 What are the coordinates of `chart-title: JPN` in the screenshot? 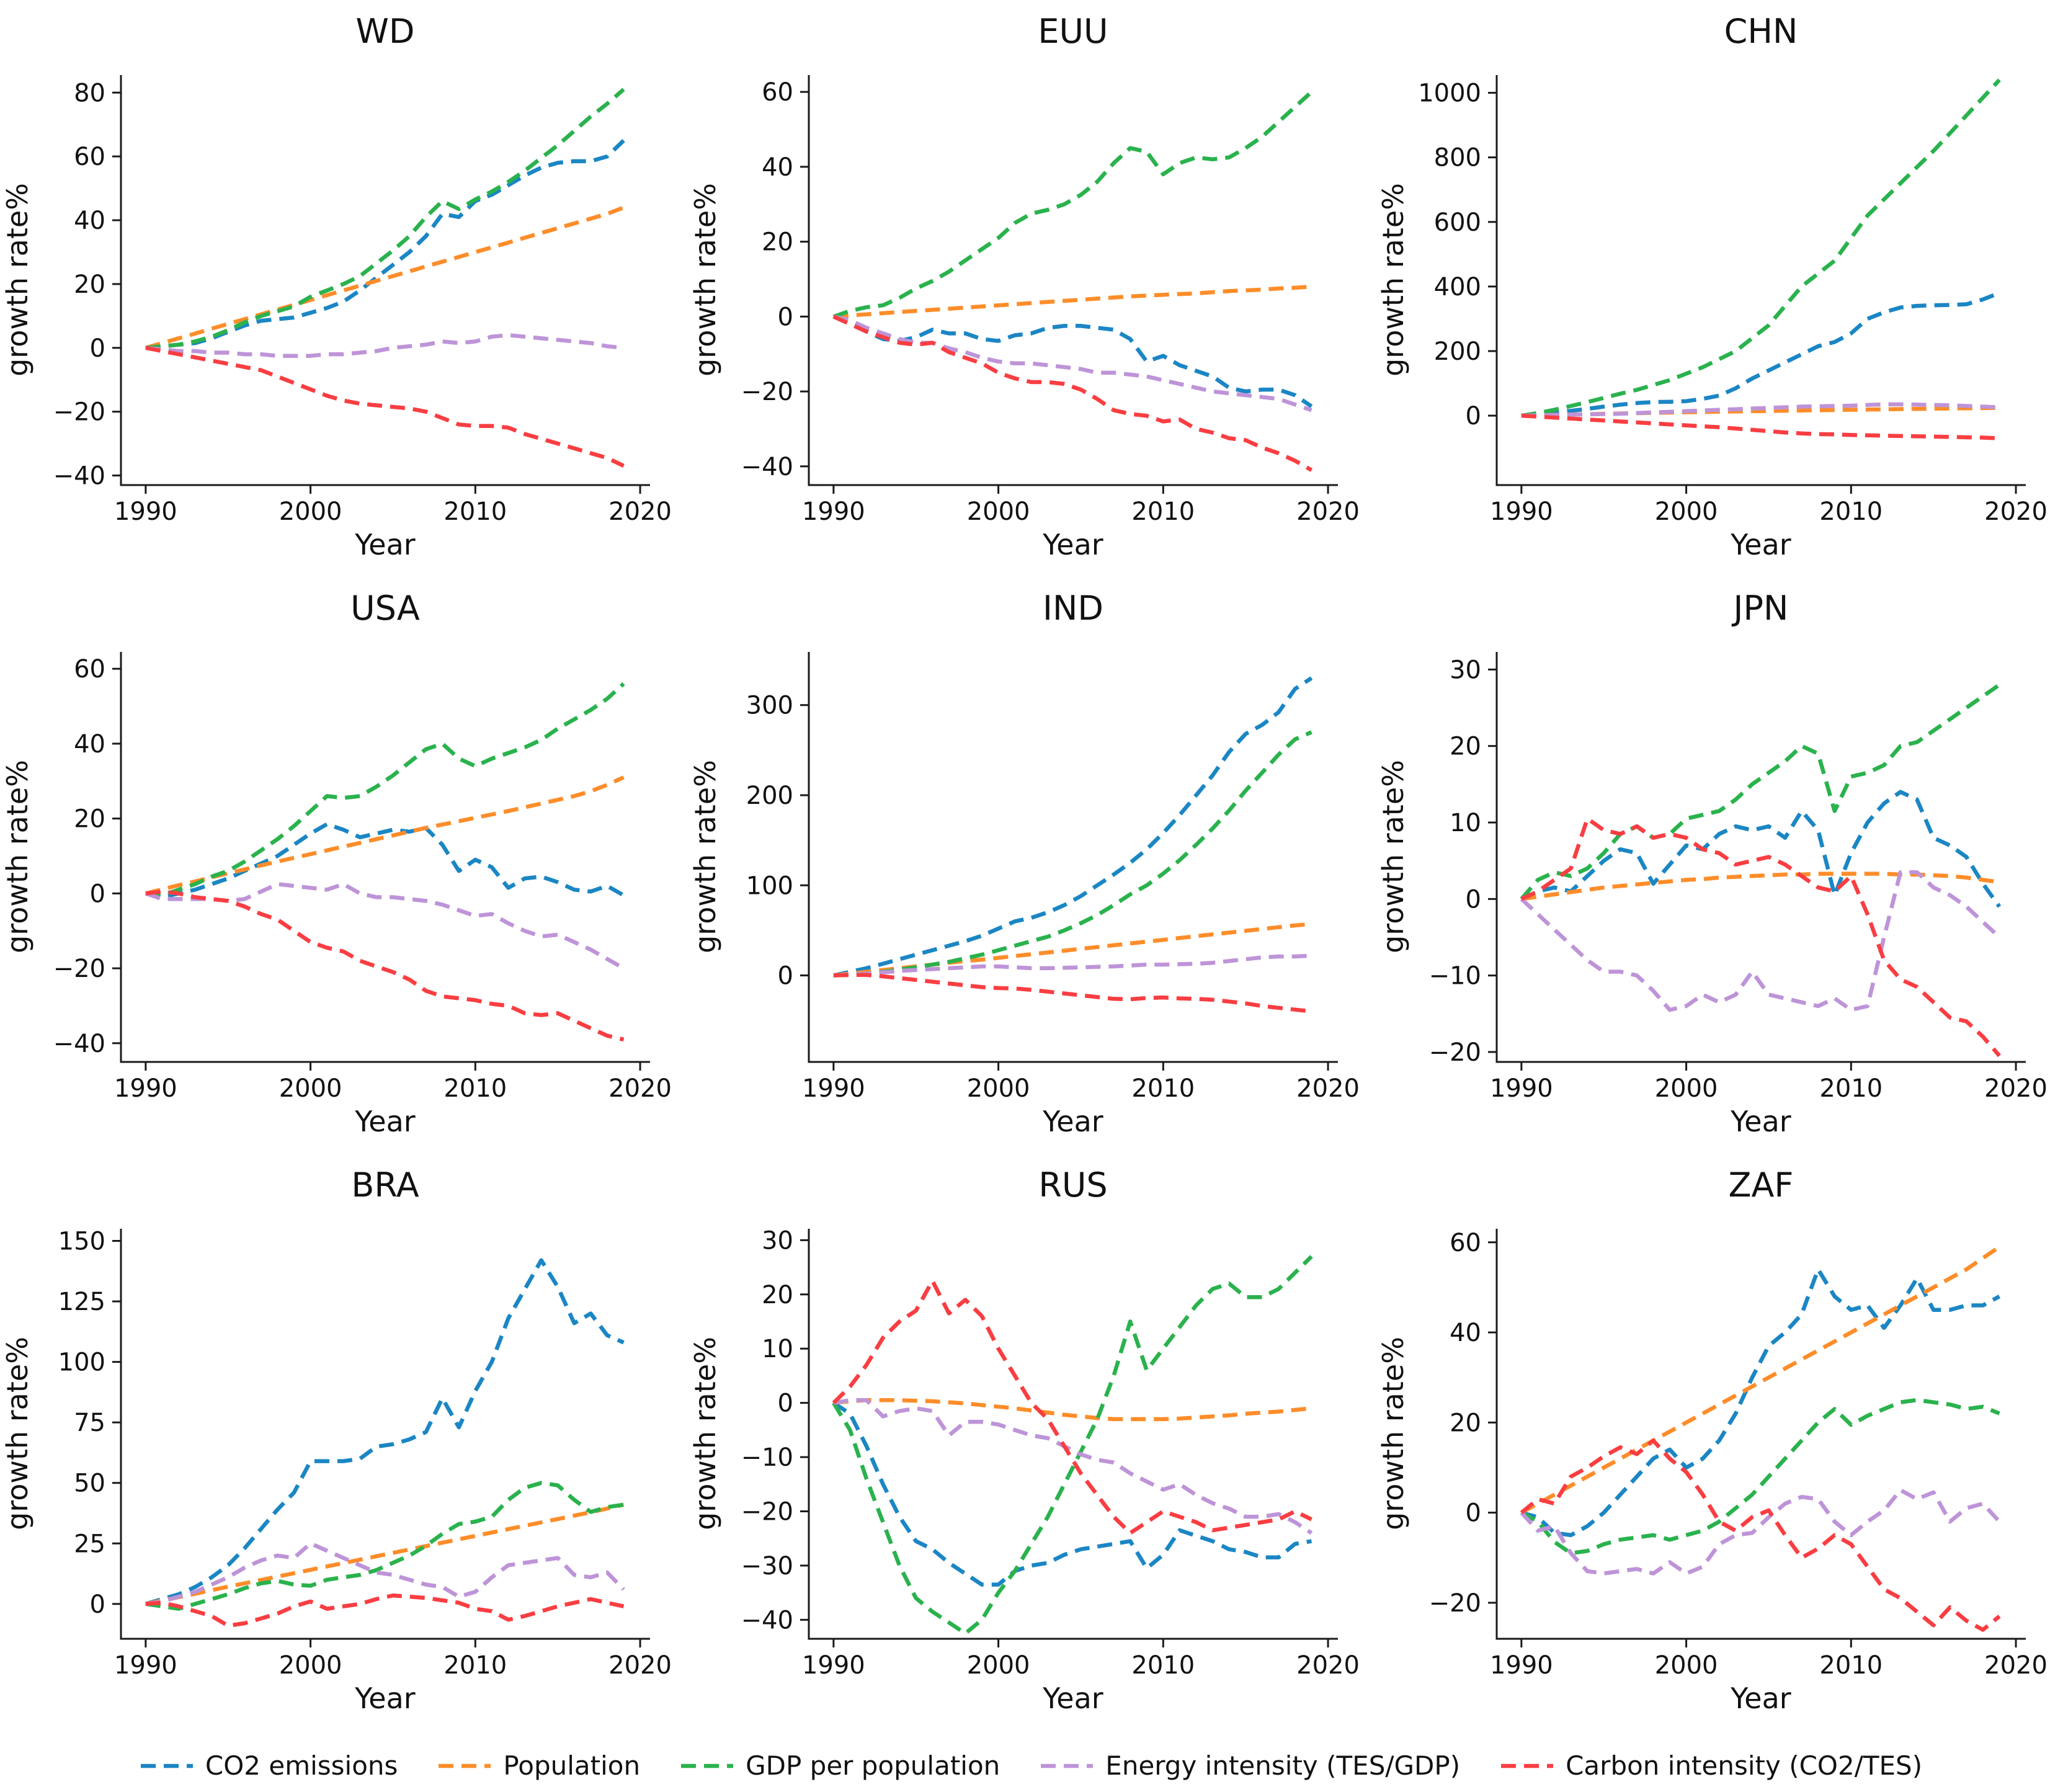 It's located at (1760, 608).